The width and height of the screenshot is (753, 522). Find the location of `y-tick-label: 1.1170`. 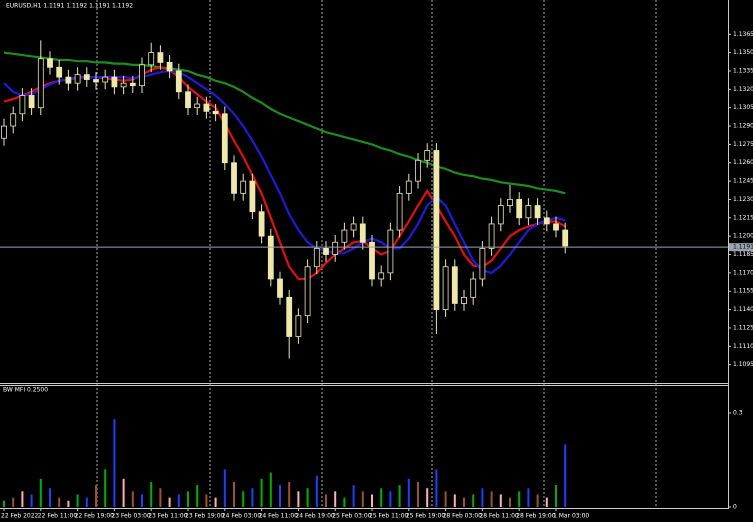

y-tick-label: 1.1170 is located at coordinates (743, 272).